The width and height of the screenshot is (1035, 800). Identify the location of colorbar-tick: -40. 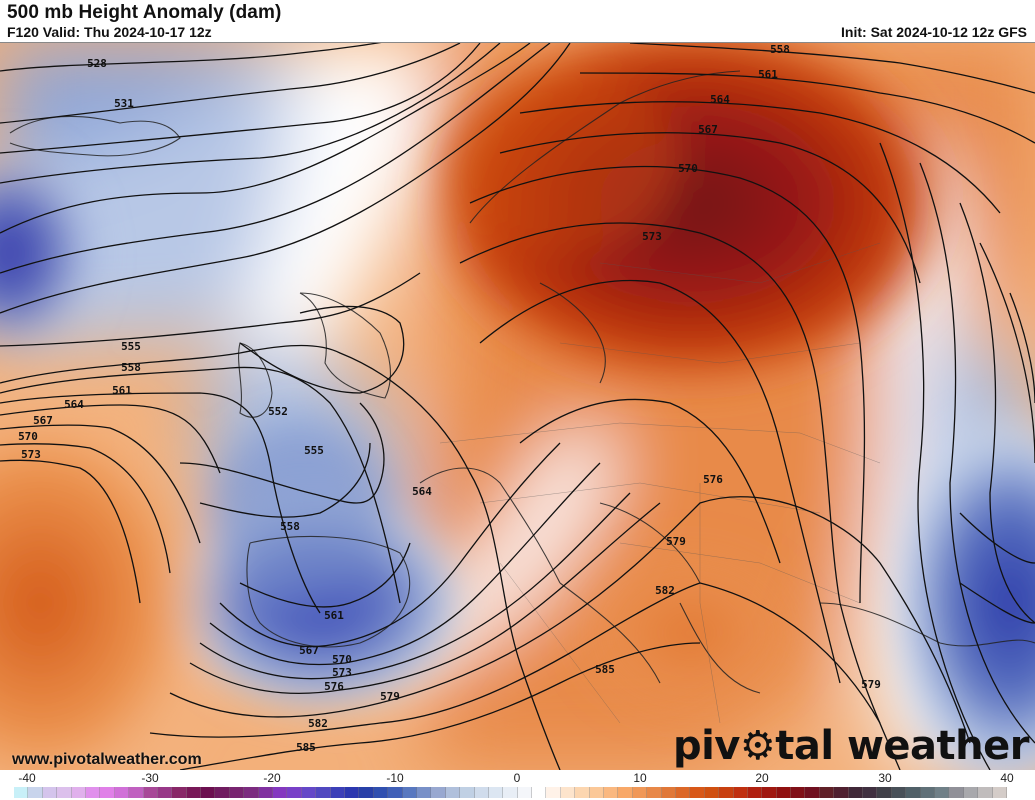
(27, 778).